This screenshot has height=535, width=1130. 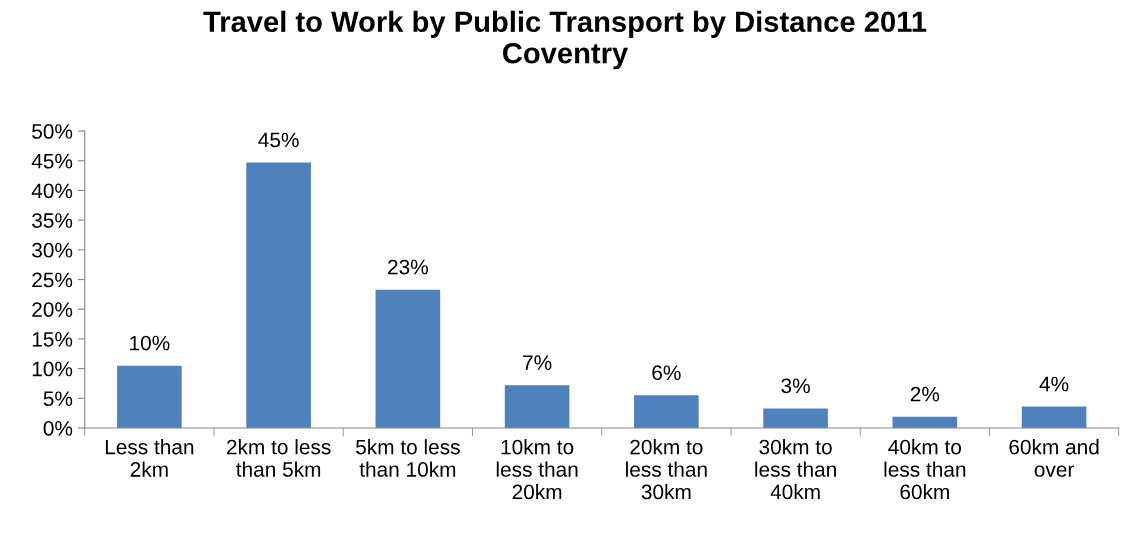 I want to click on y-tick-label: 20%, so click(x=52, y=309).